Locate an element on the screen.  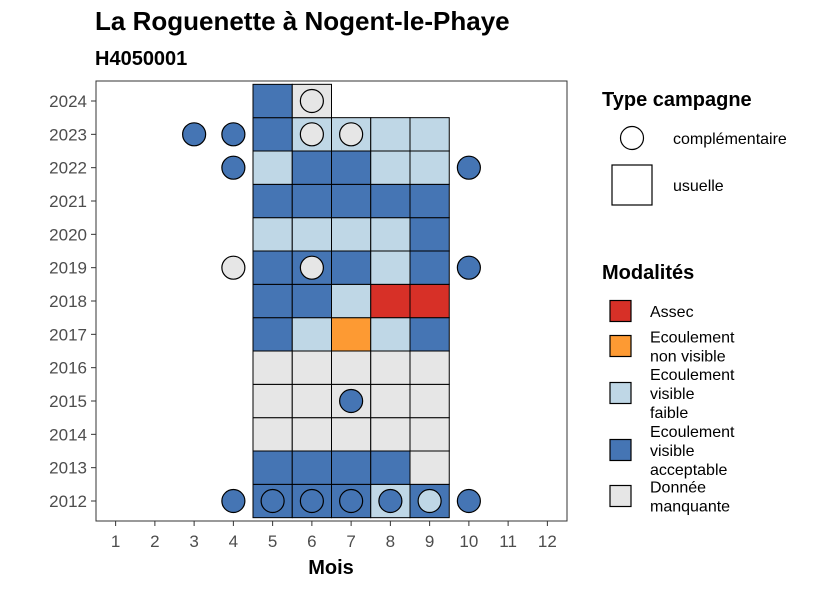
legend-circle-symbol is located at coordinates (632, 138).